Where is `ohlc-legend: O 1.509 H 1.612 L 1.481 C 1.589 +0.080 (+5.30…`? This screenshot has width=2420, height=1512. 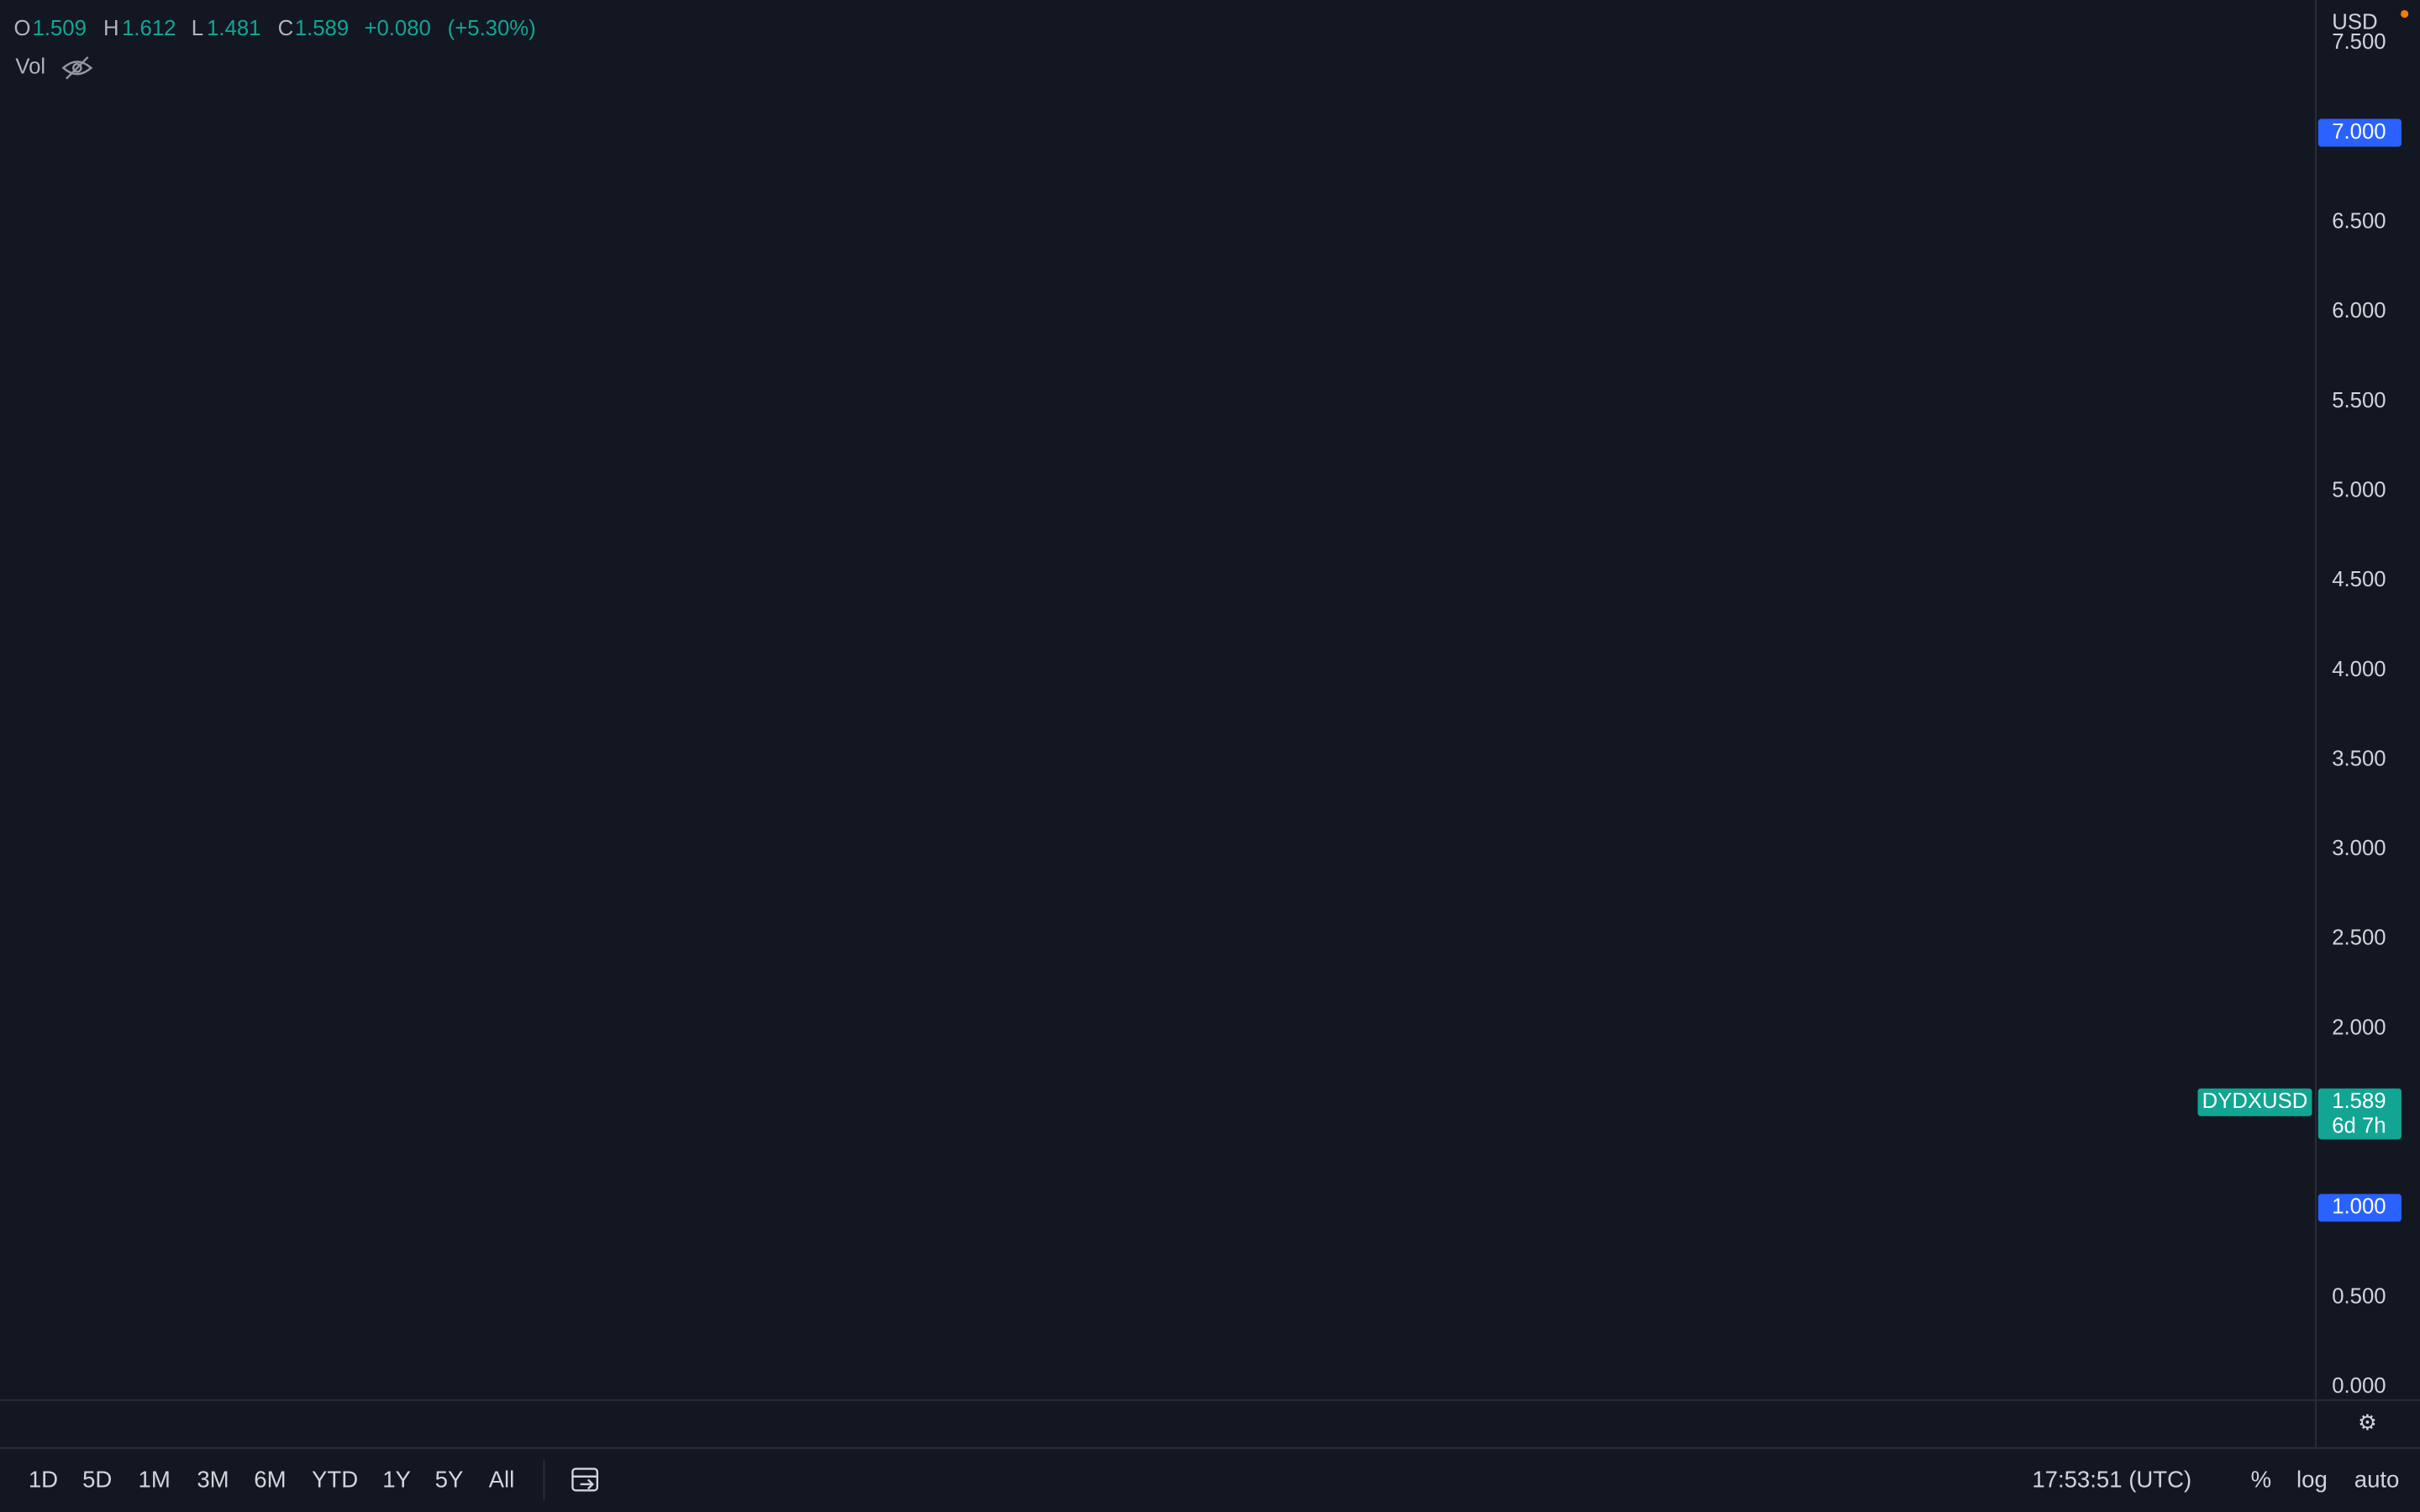 ohlc-legend: O 1.509 H 1.612 L 1.481 C 1.589 +0.080 (+5.30… is located at coordinates (275, 28).